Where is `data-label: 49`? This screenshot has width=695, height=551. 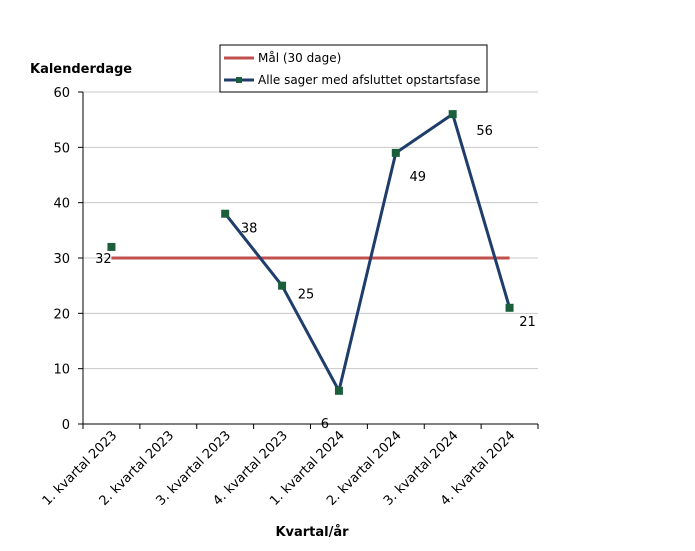 data-label: 49 is located at coordinates (418, 177).